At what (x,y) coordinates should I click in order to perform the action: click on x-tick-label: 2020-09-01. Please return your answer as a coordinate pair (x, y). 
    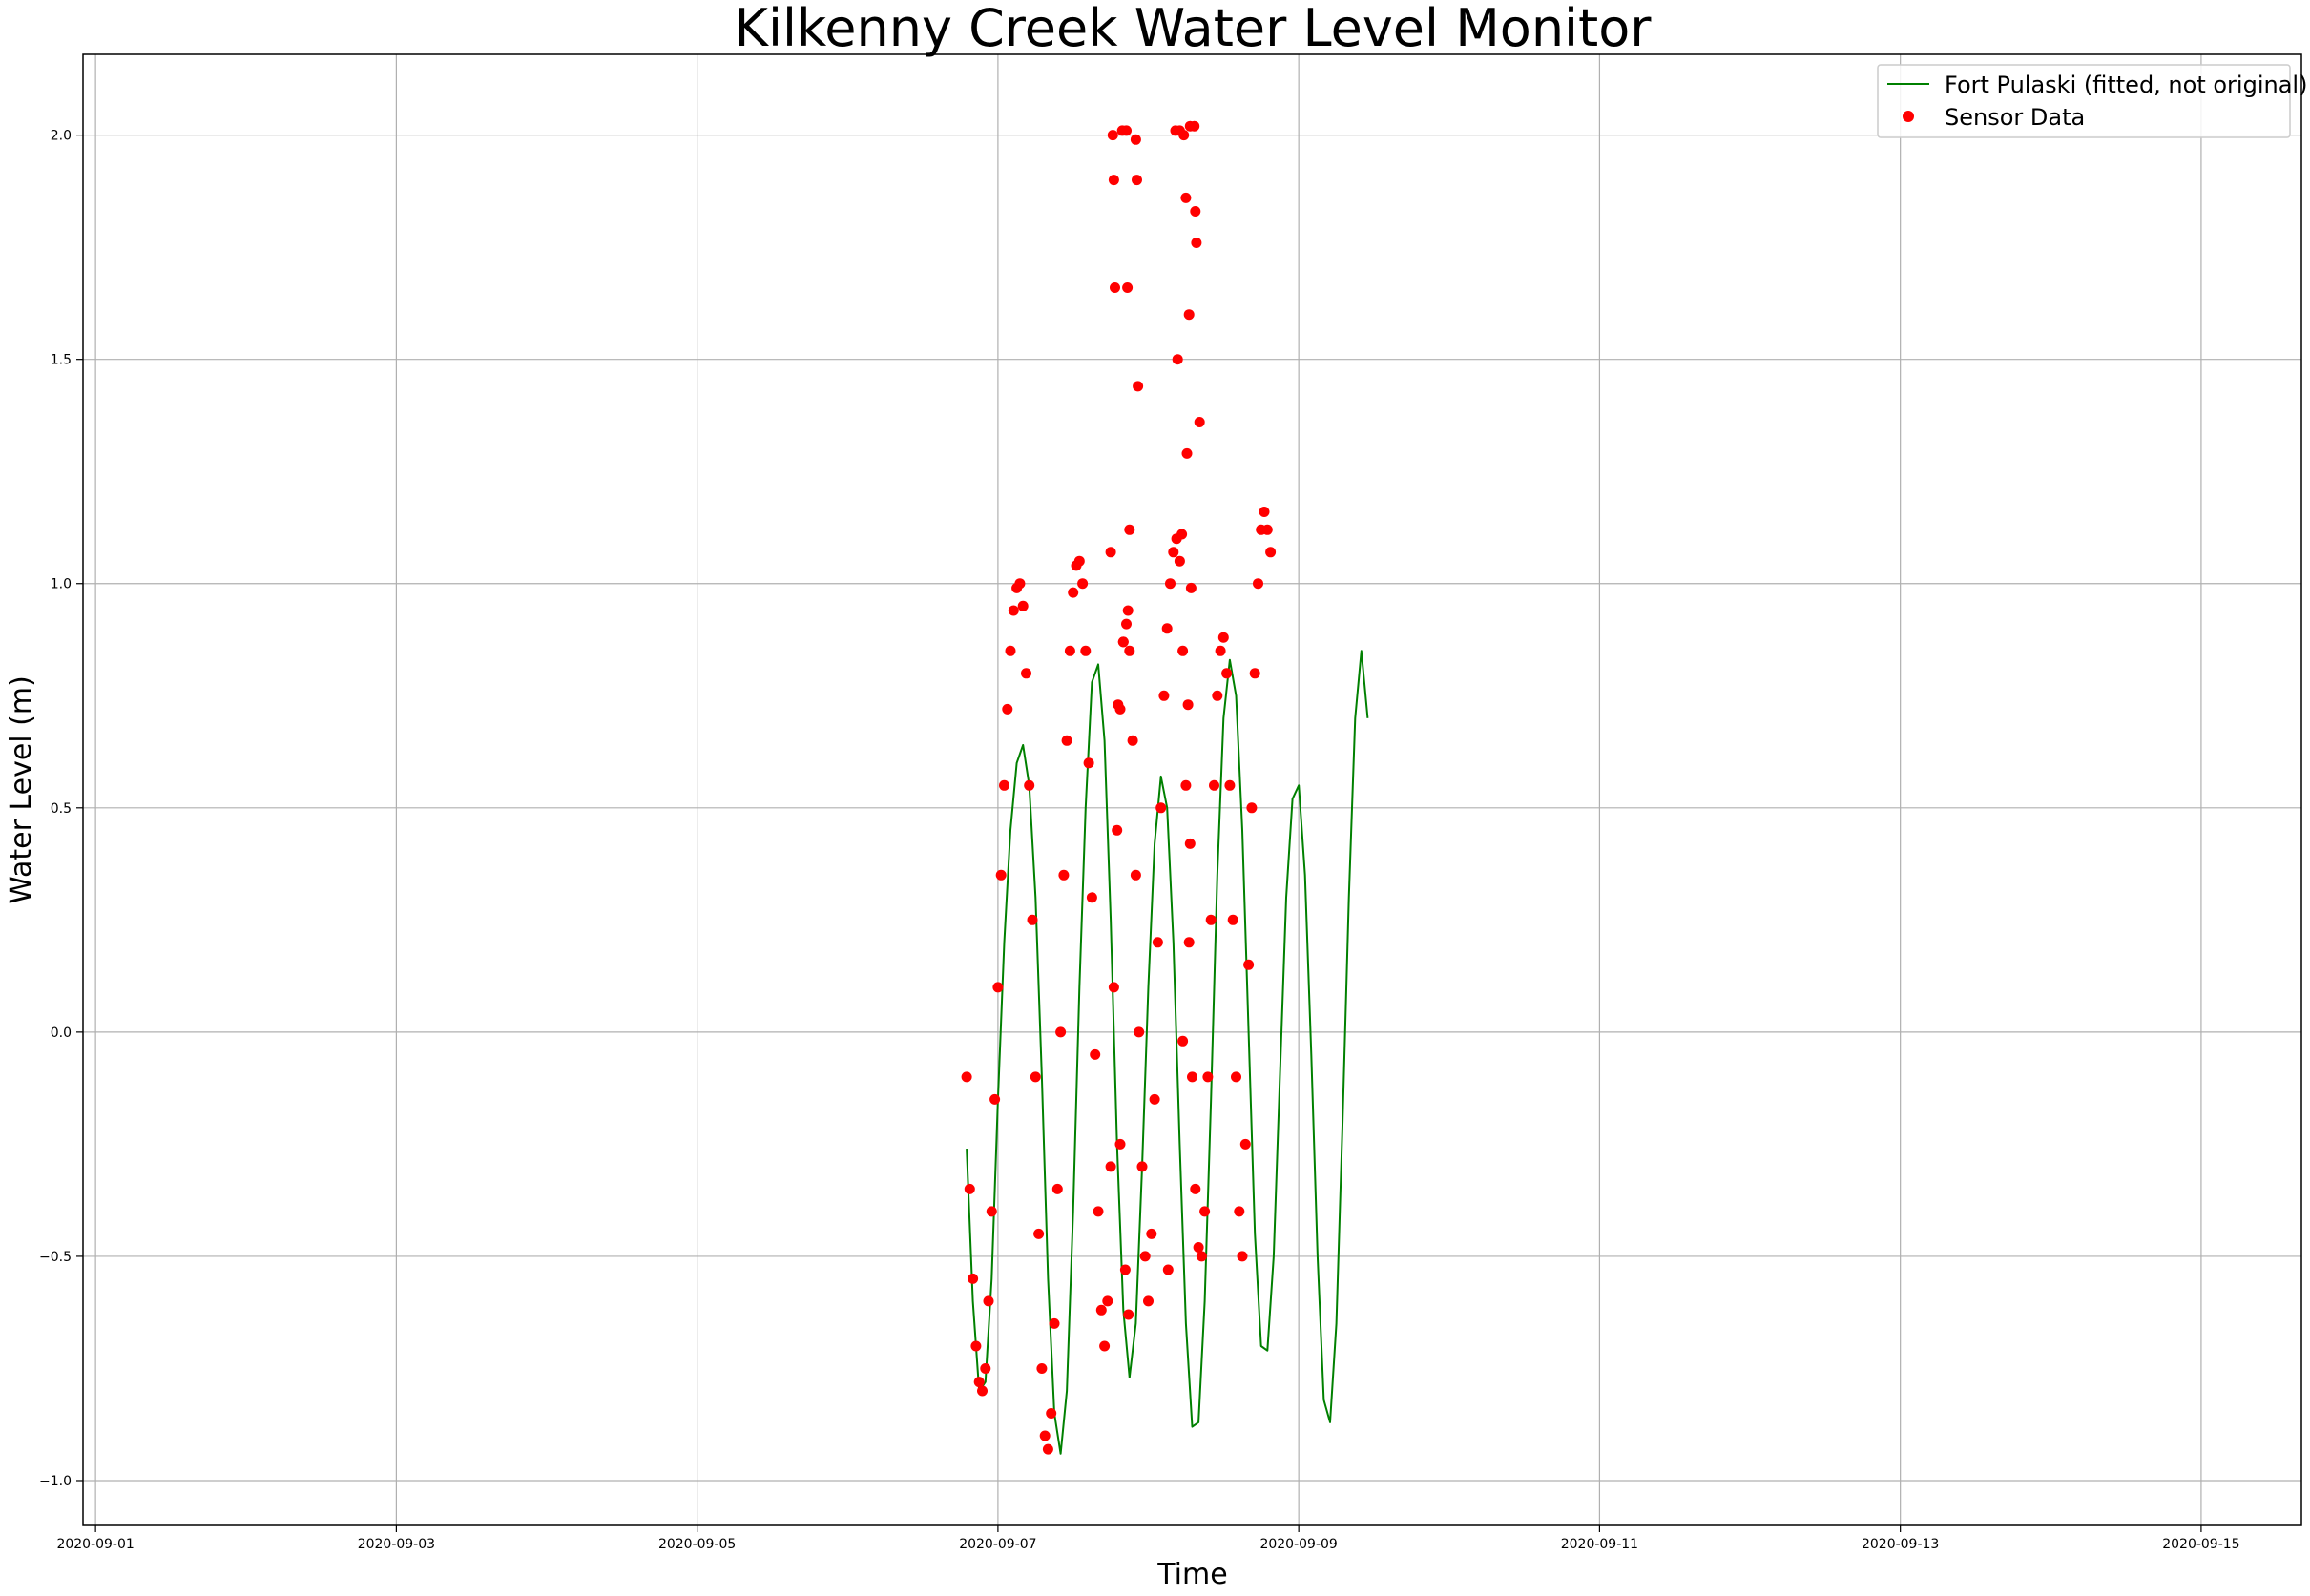
    Looking at the image, I should click on (95, 1544).